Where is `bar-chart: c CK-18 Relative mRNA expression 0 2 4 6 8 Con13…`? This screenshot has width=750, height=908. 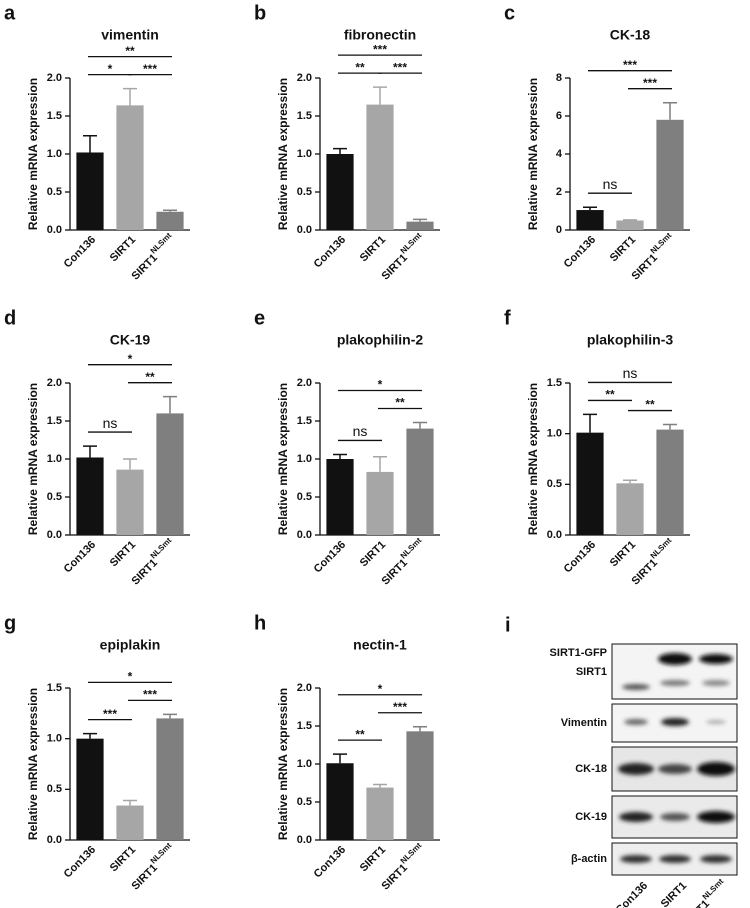
bar-chart: c CK-18 Relative mRNA expression 0 2 4 6 8 Con13… is located at coordinates (597, 142).